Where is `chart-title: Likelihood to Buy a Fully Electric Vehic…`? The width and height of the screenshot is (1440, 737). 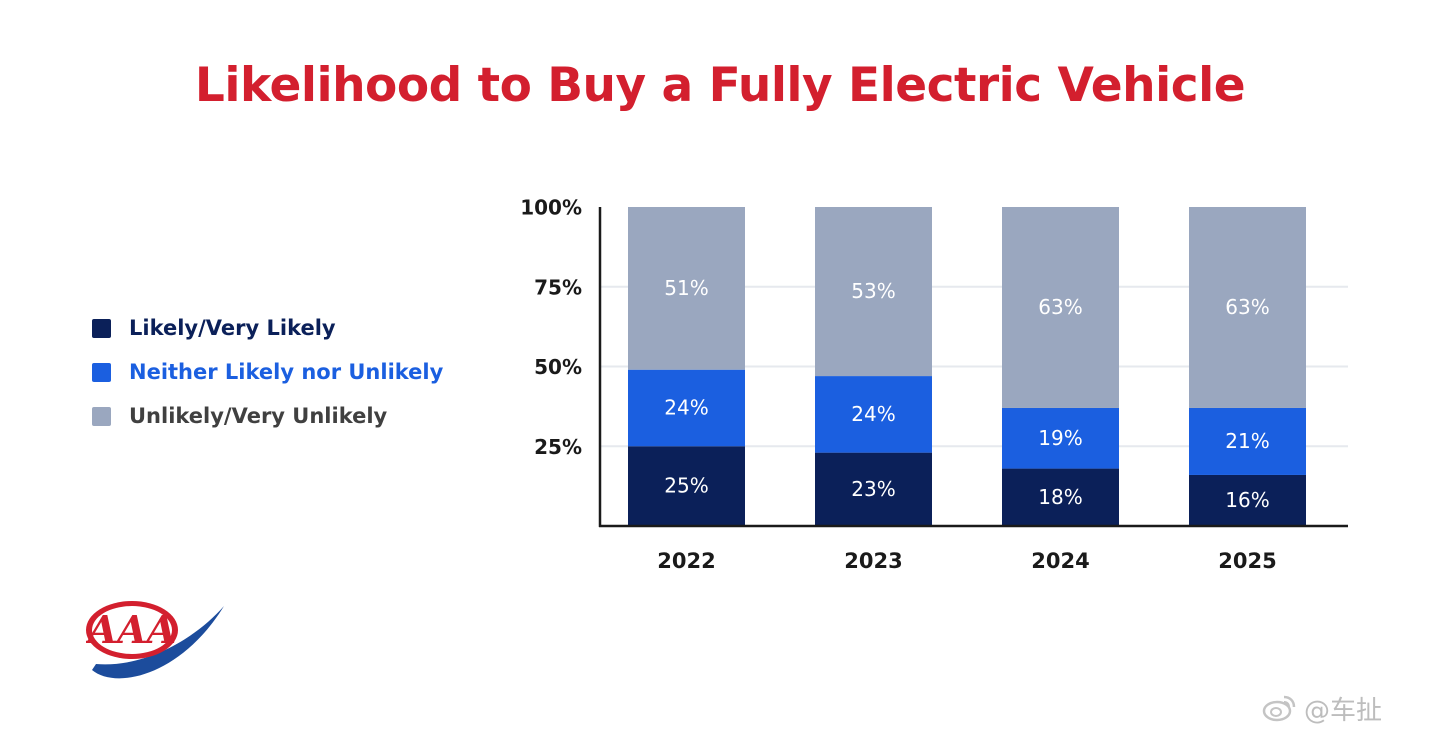 chart-title: Likelihood to Buy a Fully Electric Vehic… is located at coordinates (720, 85).